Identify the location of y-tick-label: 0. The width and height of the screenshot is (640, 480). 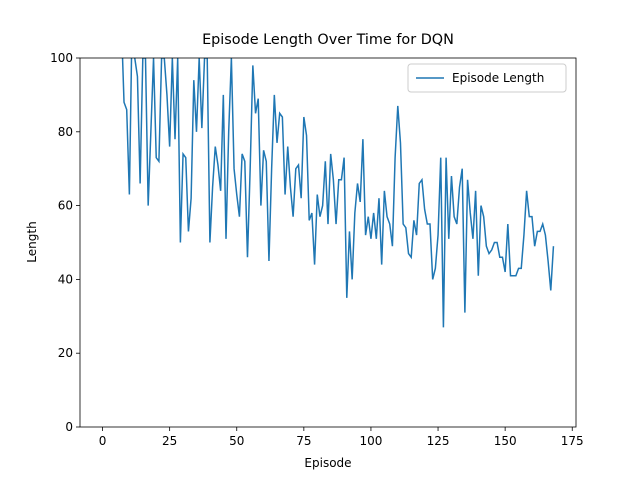
(69, 427).